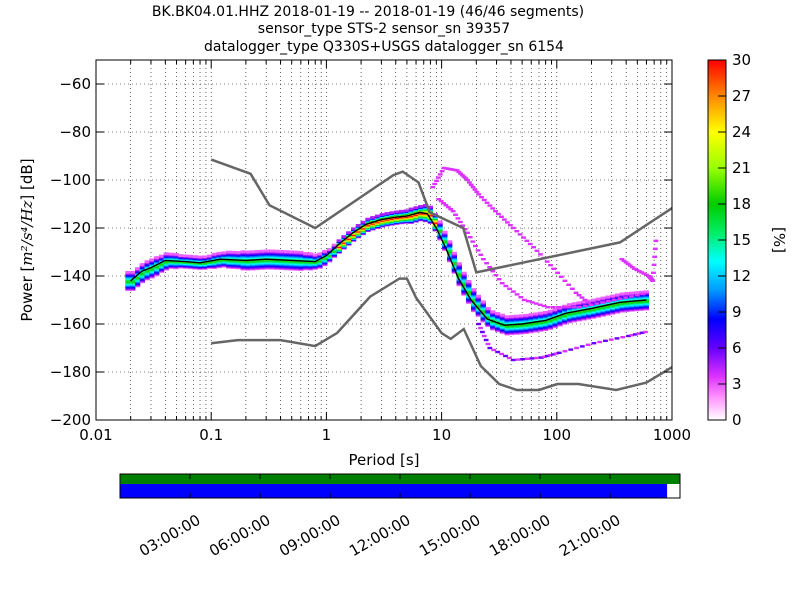  I want to click on timeline-tick-label: 15:00:00, so click(449, 535).